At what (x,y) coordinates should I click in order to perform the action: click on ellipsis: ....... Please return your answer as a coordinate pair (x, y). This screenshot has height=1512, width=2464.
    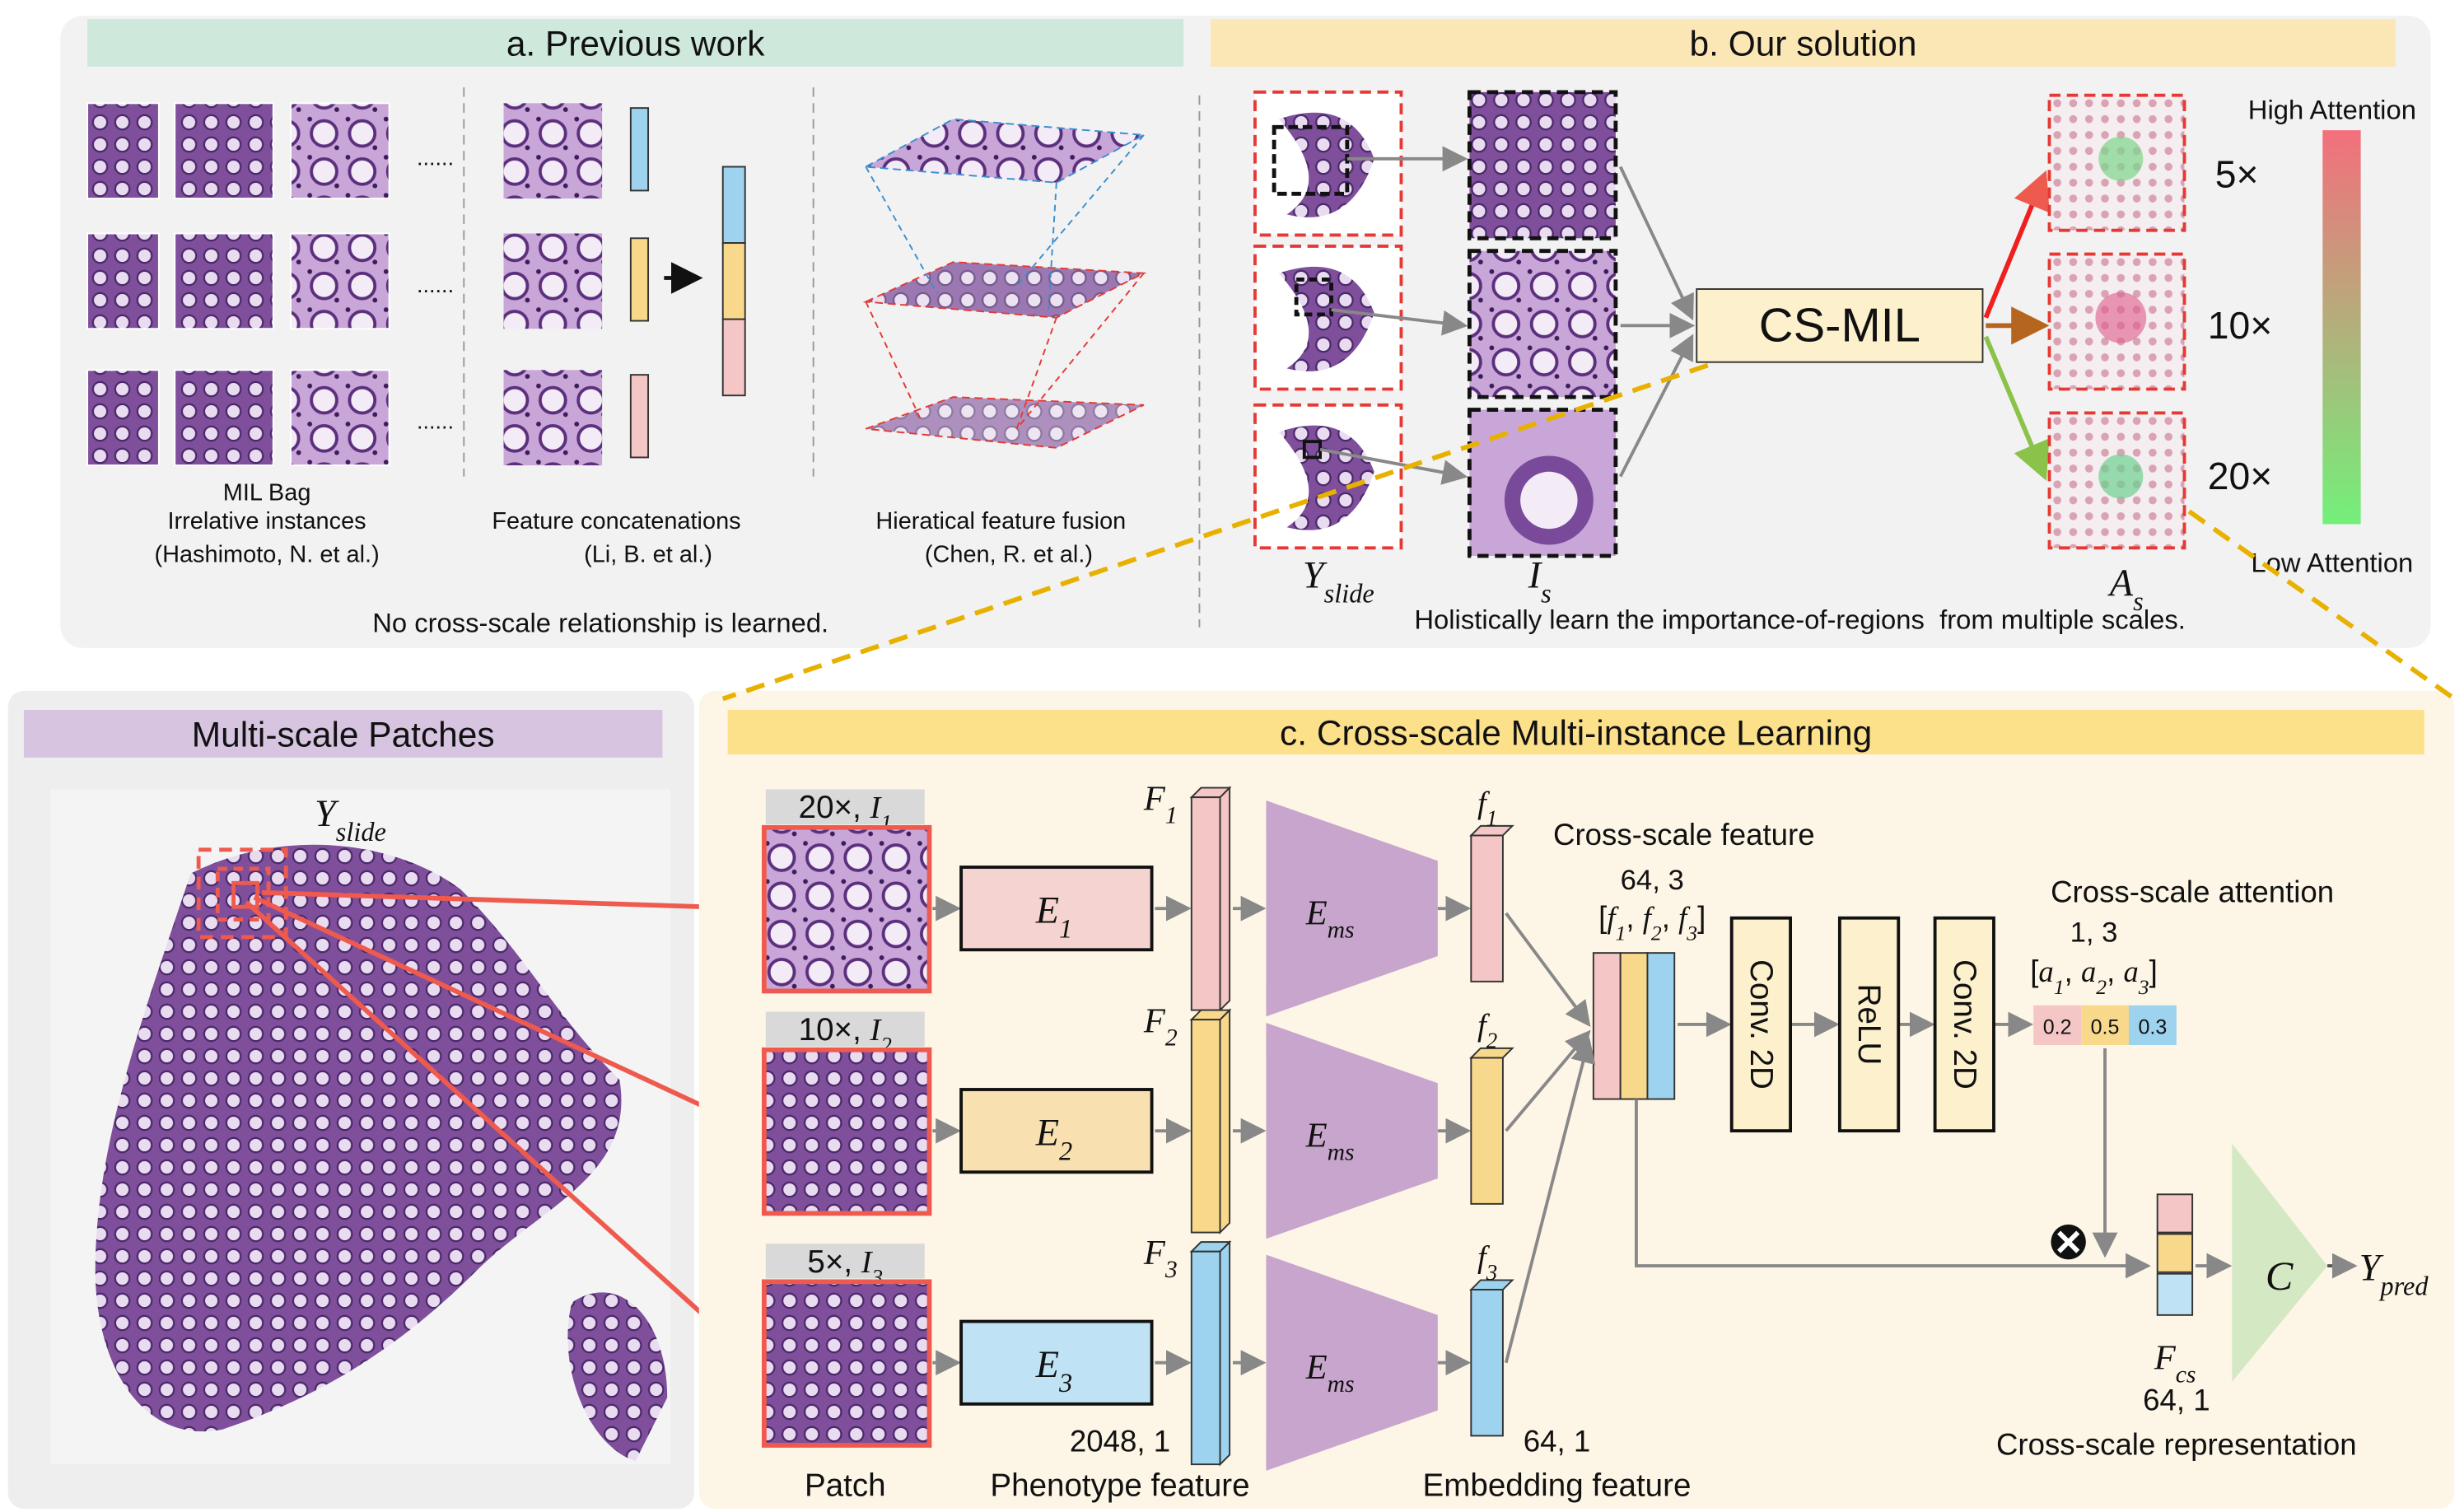
    Looking at the image, I should click on (435, 158).